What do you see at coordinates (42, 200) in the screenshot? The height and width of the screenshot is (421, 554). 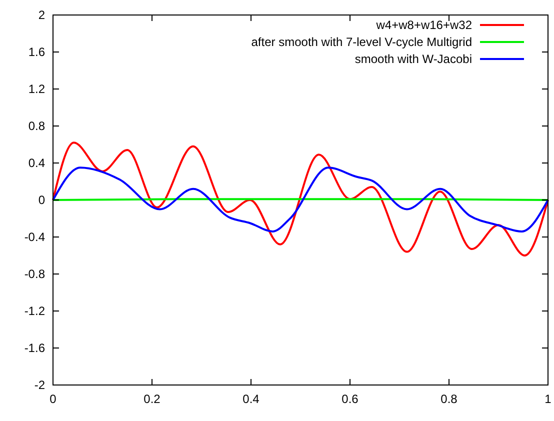 I see `y-tick-label: 0` at bounding box center [42, 200].